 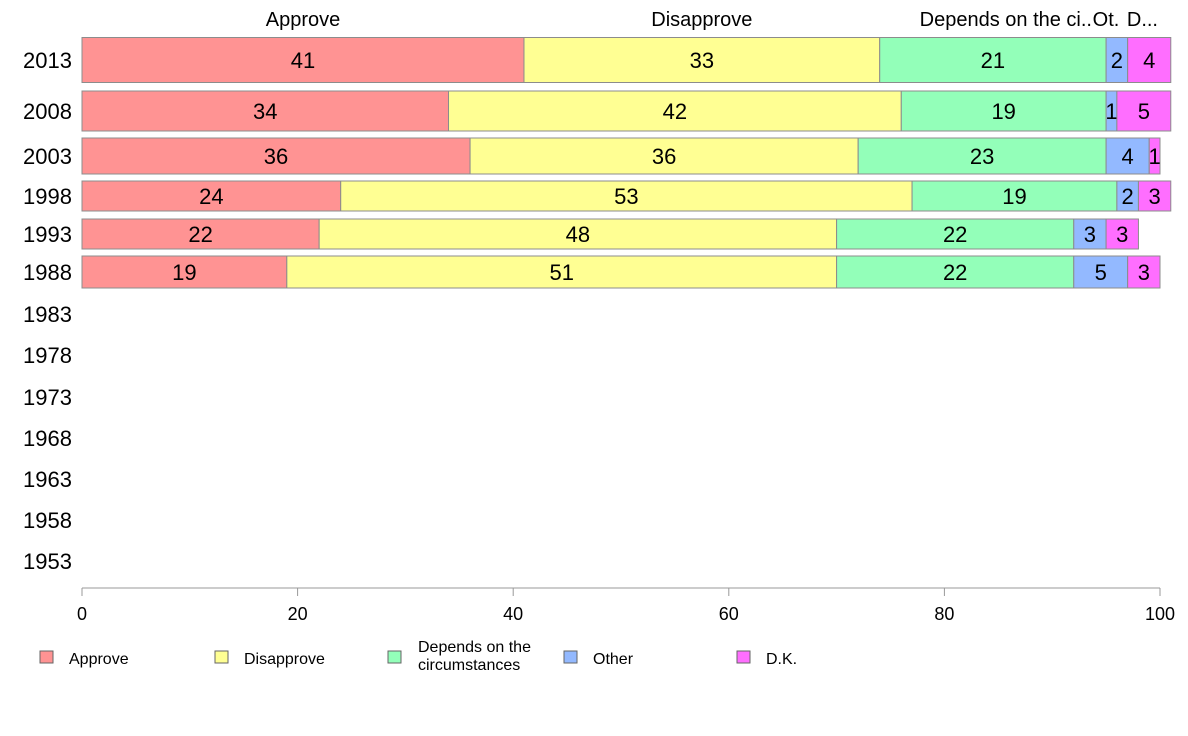 I want to click on legend-label: Other, so click(x=613, y=659).